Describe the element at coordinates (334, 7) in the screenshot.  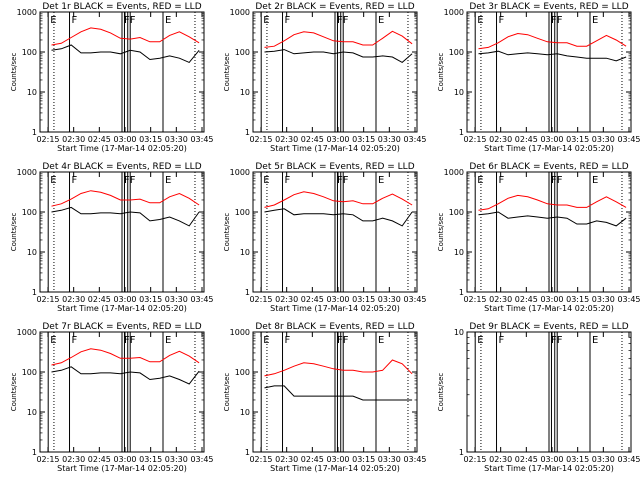
I see `panel-title: Det 2r BLACK = Events, RED = LLD` at that location.